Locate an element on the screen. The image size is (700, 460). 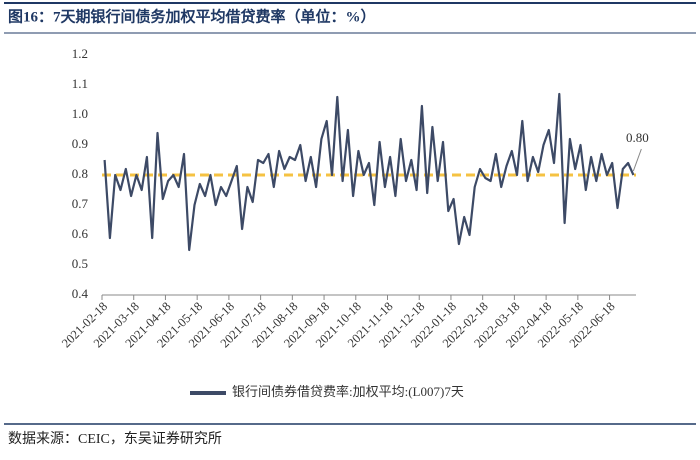
y-tick-label: 1.0 is located at coordinates (80, 113).